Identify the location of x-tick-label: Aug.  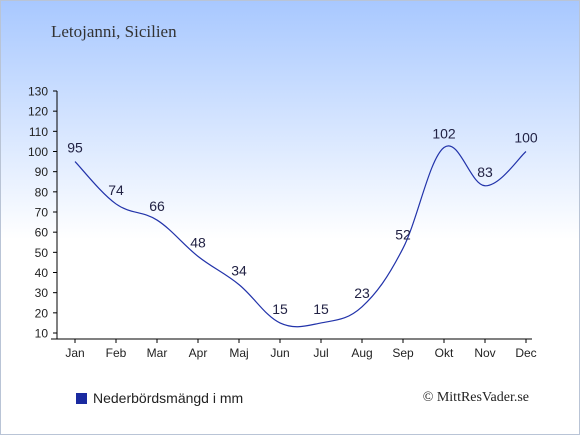
(361, 353).